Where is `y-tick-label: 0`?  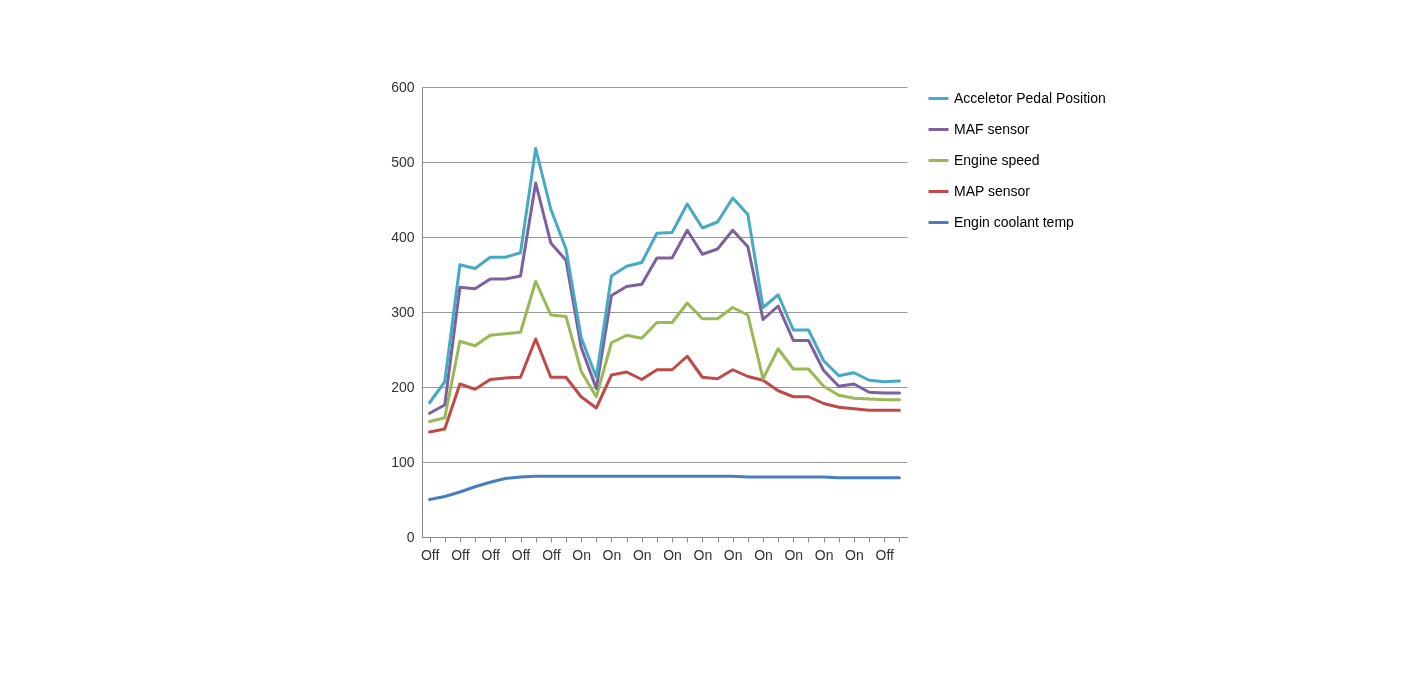
y-tick-label: 0 is located at coordinates (410, 536).